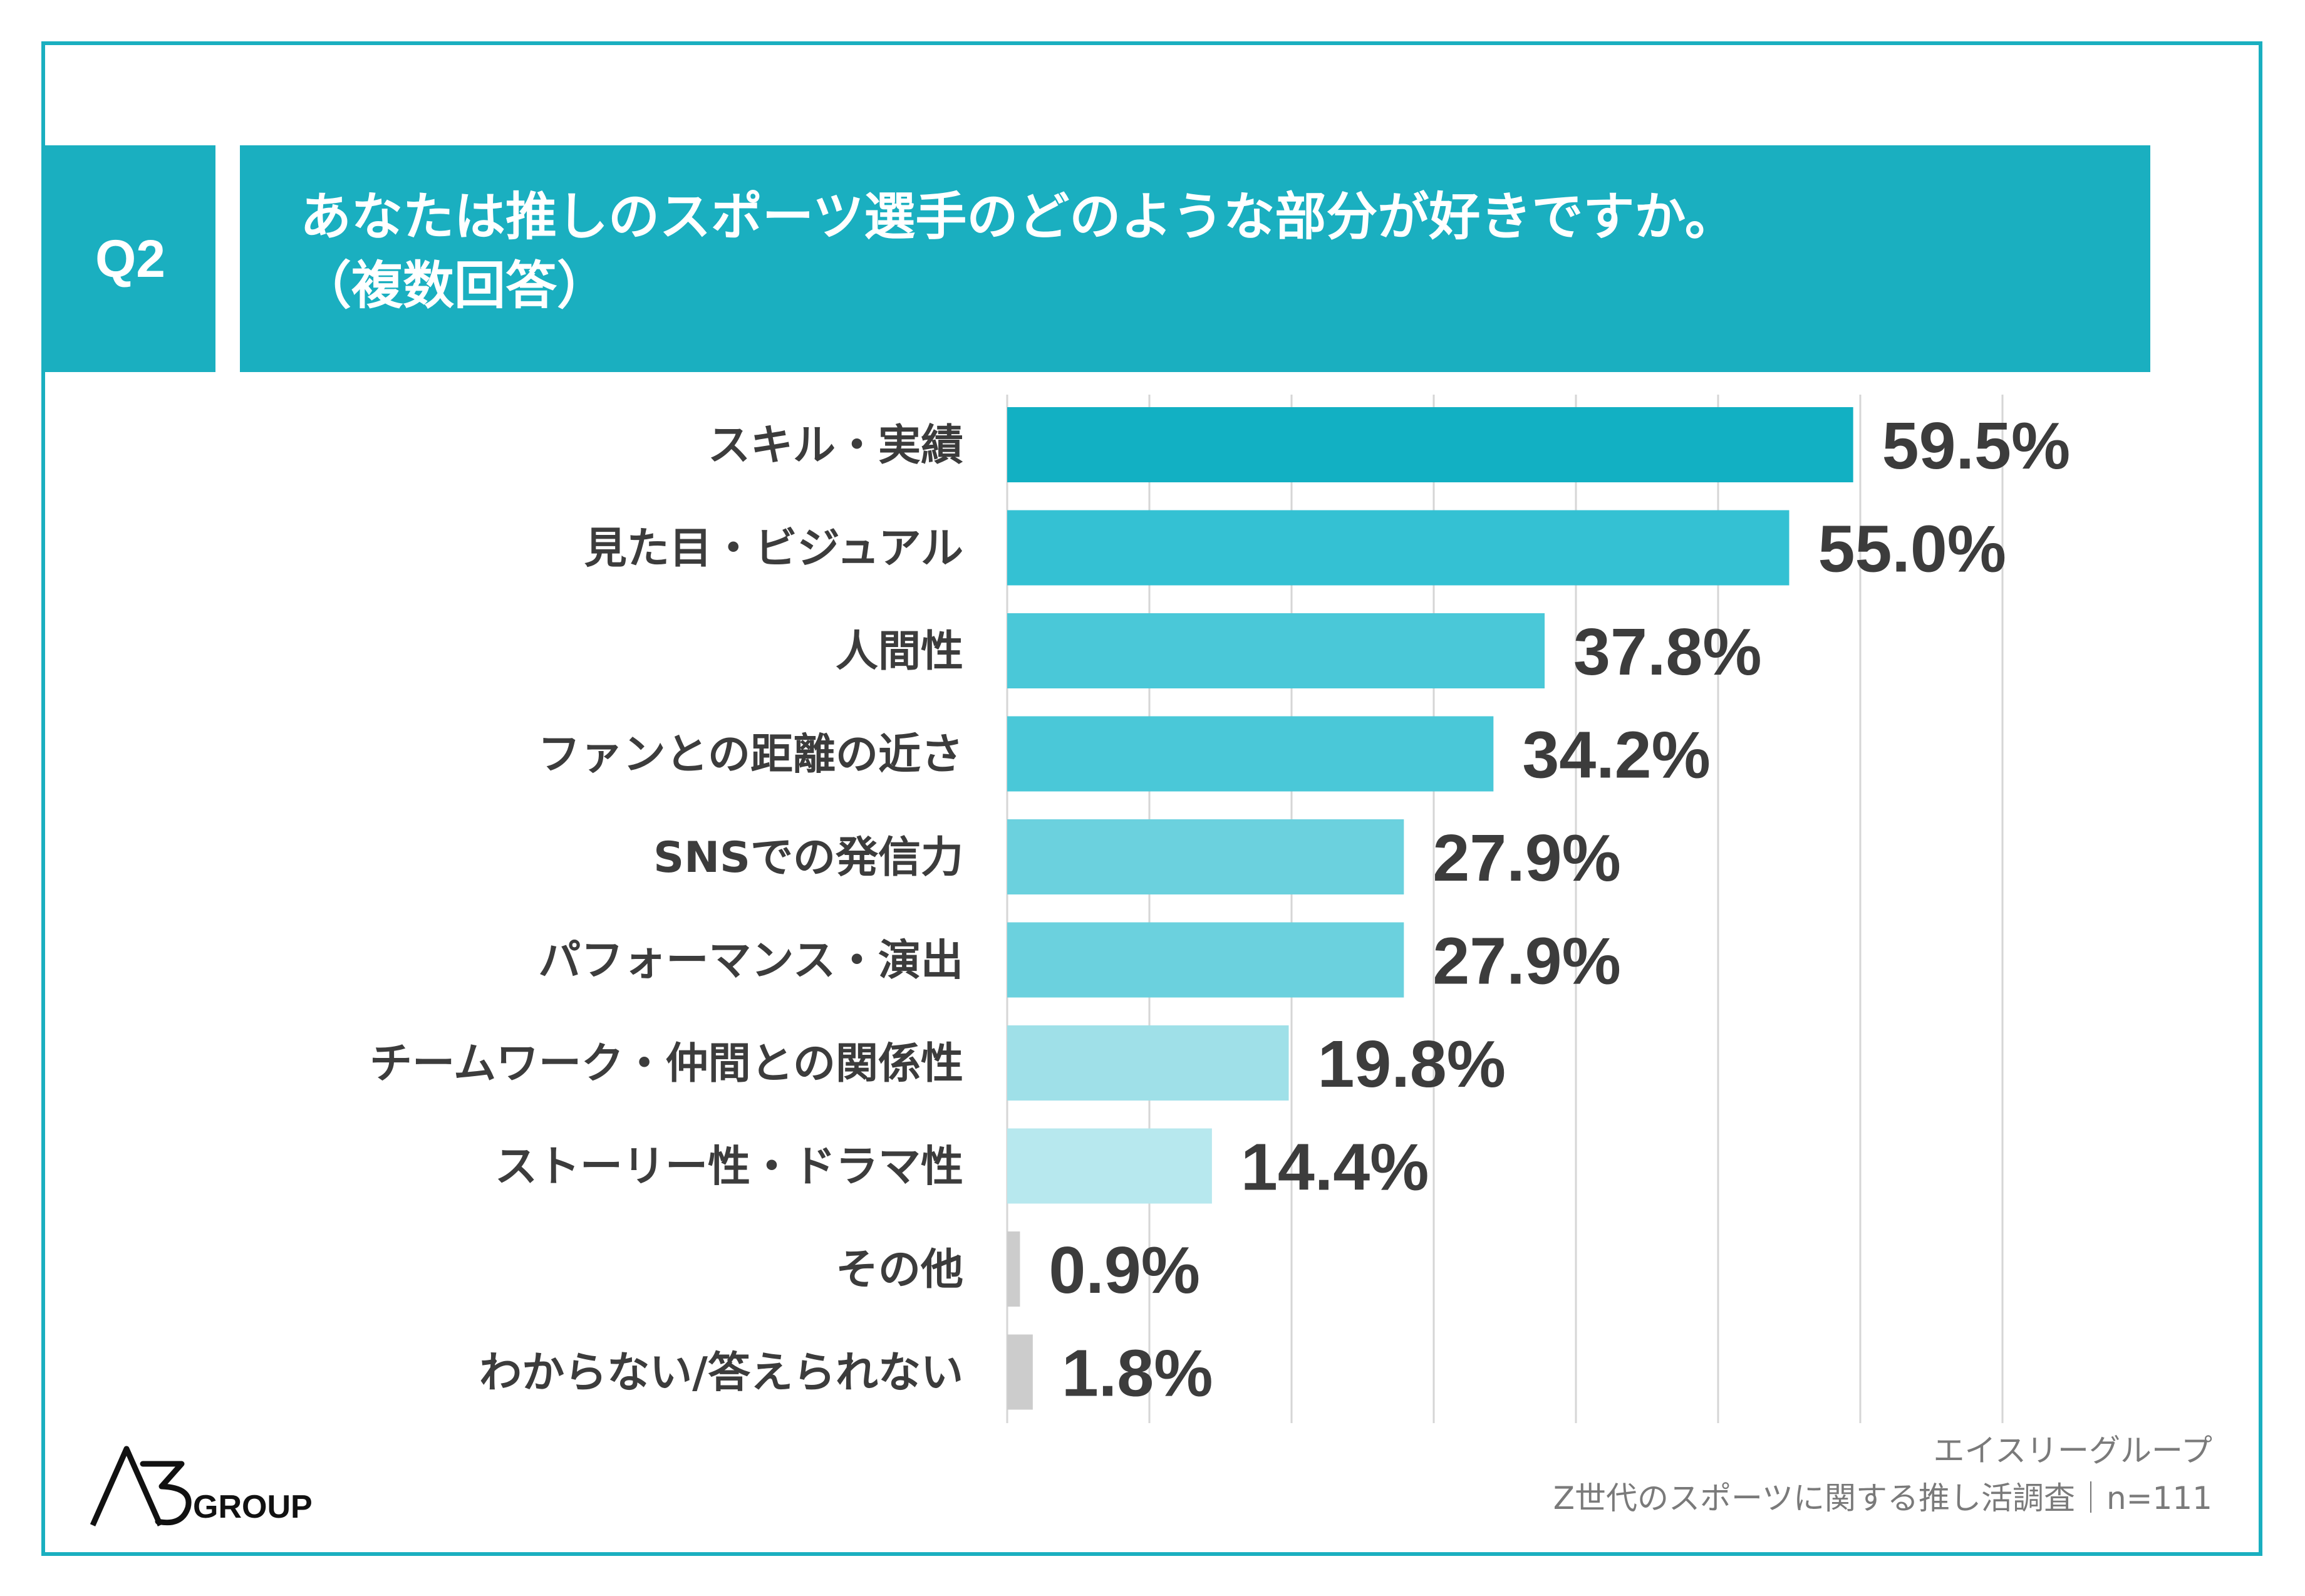 The width and height of the screenshot is (2305, 1596). What do you see at coordinates (2073, 1451) in the screenshot?
I see `footer-company: エイスリーグループ` at bounding box center [2073, 1451].